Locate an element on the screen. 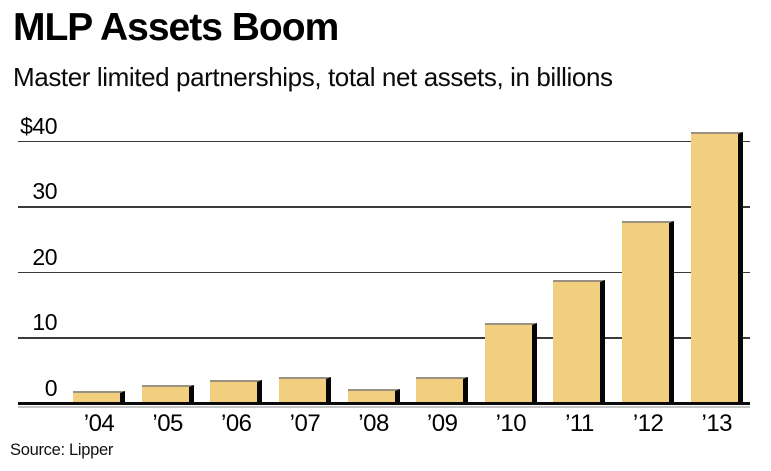 Image resolution: width=771 pixels, height=471 pixels. y-axis-tick-label: 30 is located at coordinates (44, 191).